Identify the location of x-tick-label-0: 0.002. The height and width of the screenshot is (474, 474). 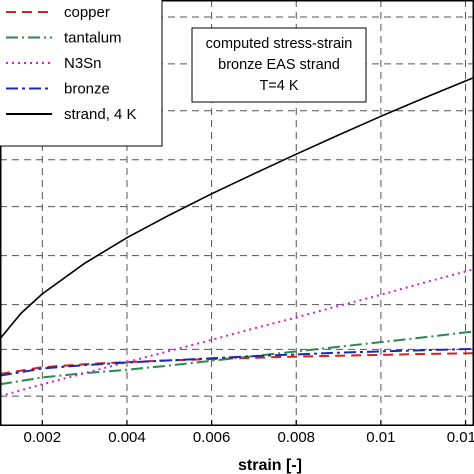
(43, 437).